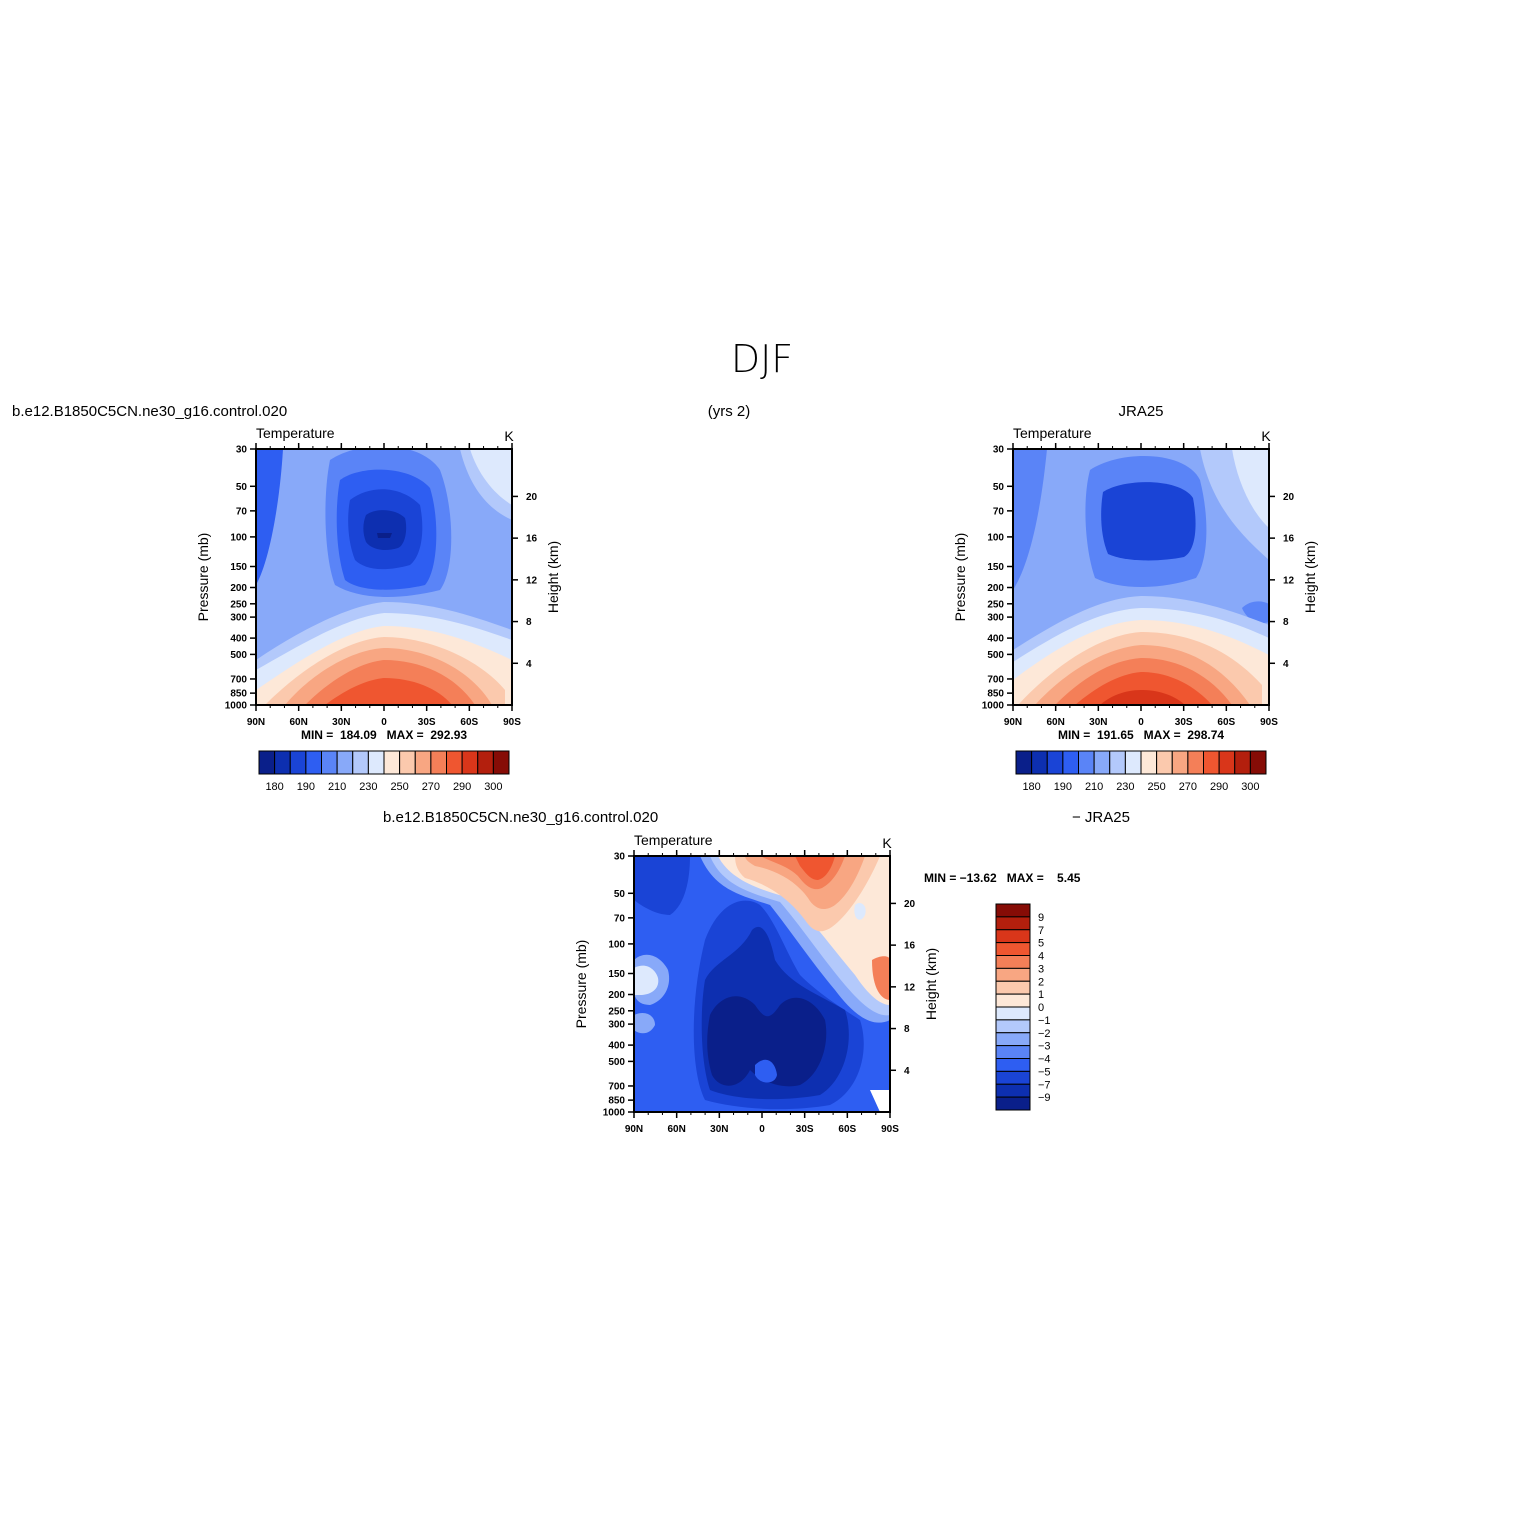 This screenshot has height=1525, width=1525. I want to click on colorbar-c-label: 9, so click(1041, 918).